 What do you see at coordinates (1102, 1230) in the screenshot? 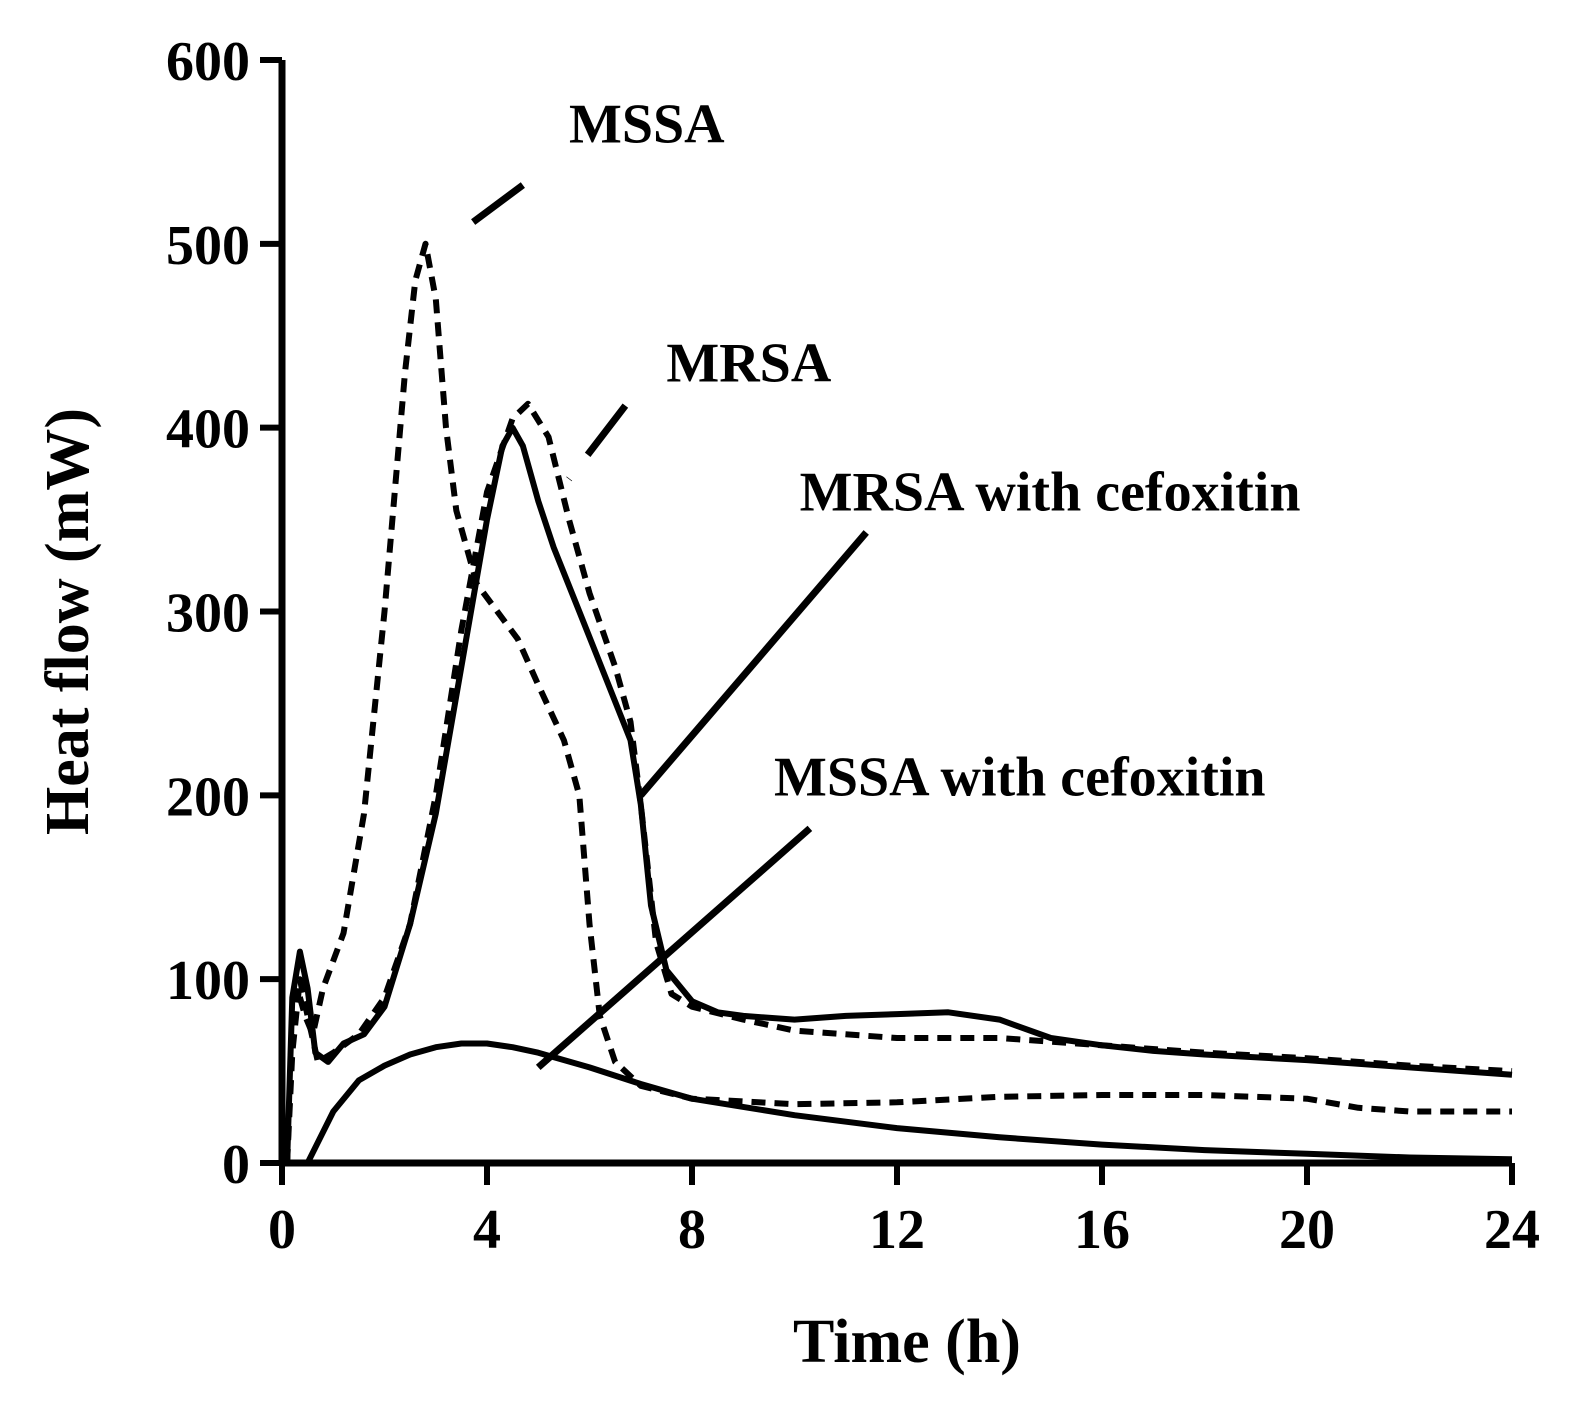
I see `x-tick-label-16: 16` at bounding box center [1102, 1230].